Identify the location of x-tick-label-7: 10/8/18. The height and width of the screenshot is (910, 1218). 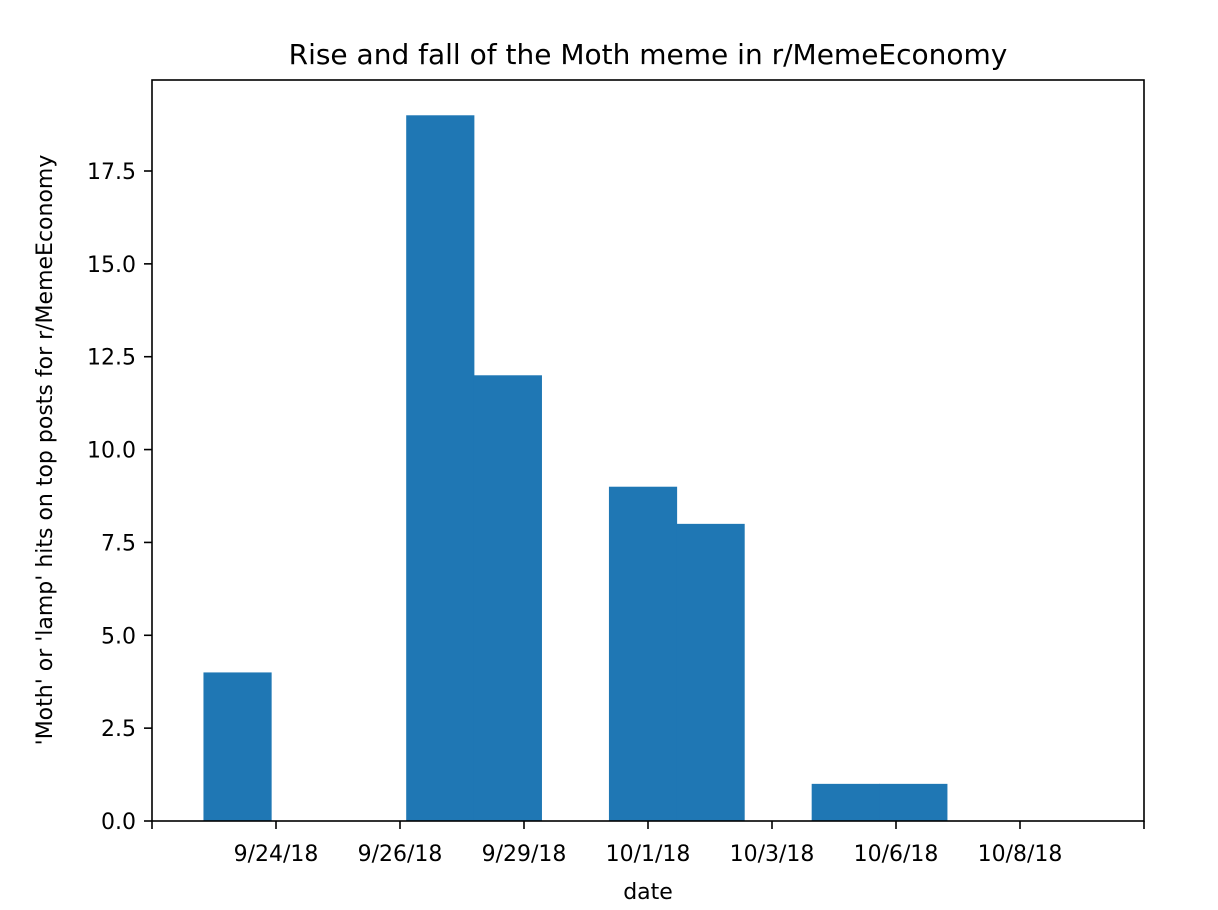
(1020, 854).